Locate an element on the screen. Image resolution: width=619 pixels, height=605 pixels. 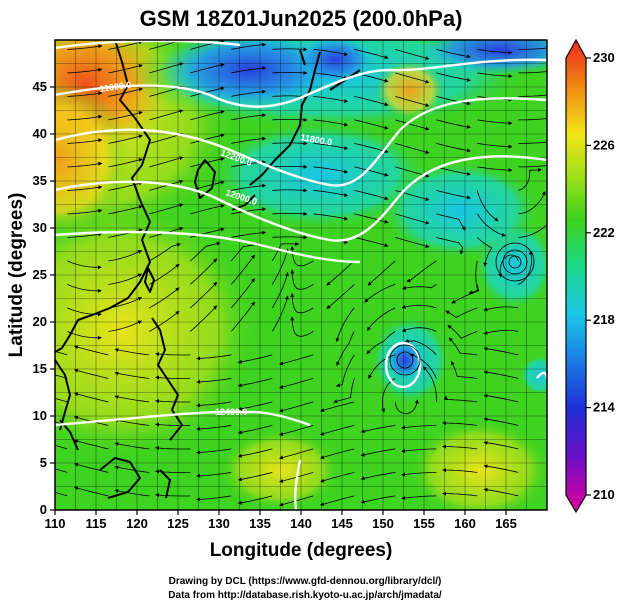
x-tick-label: 130 is located at coordinates (219, 523).